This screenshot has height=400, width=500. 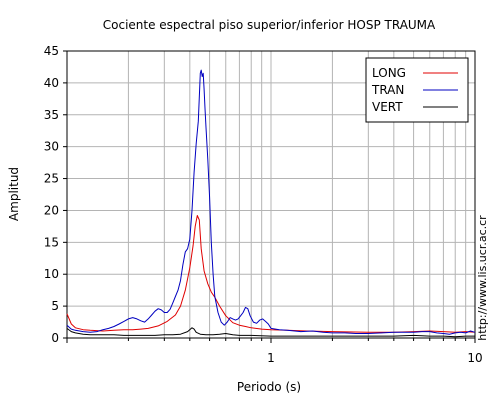 I want to click on y-tick-label: 20, so click(x=51, y=210).